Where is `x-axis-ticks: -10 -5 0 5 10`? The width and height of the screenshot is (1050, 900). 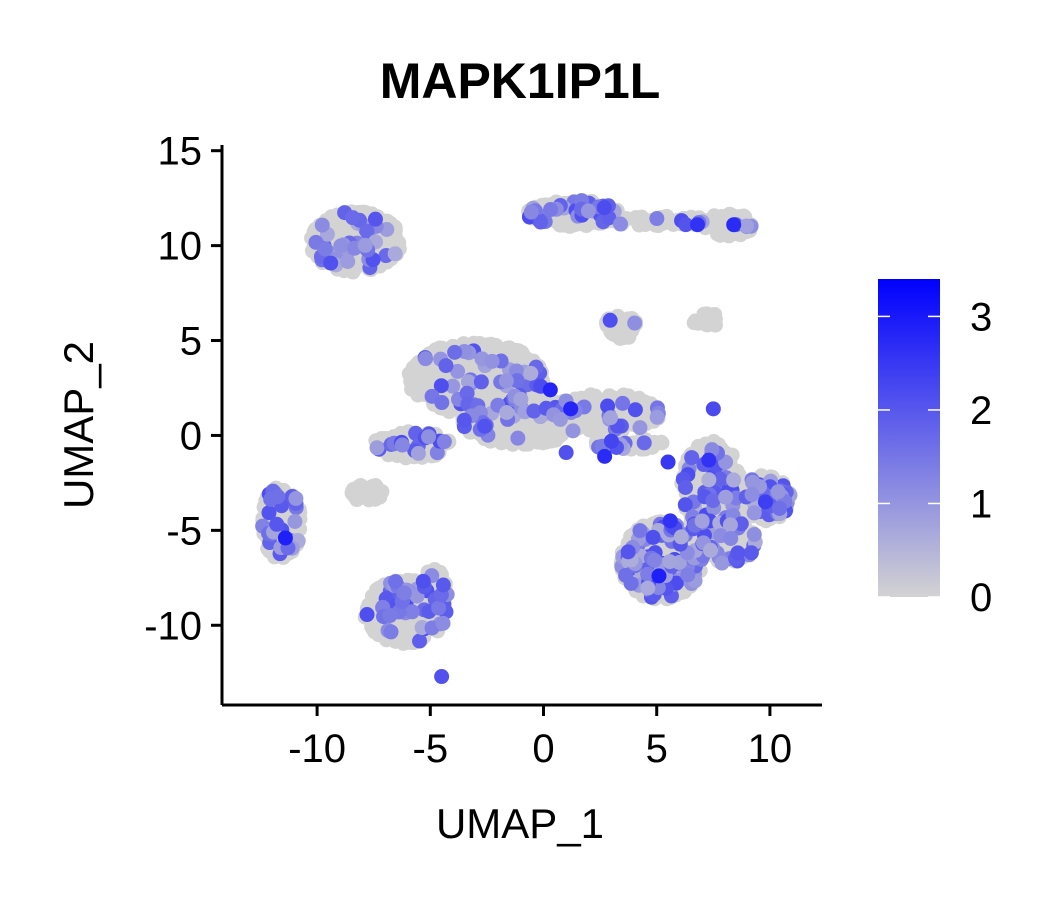 x-axis-ticks: -10 -5 0 5 10 is located at coordinates (540, 738).